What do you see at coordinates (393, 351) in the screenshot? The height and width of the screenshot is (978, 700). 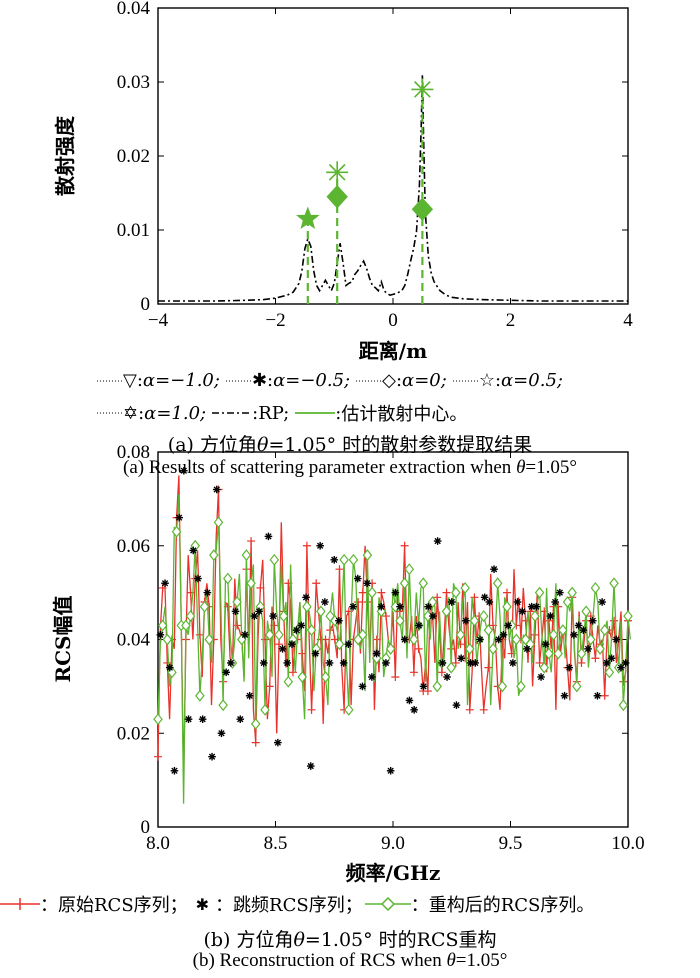 I see `top-xlabel: 距离/m` at bounding box center [393, 351].